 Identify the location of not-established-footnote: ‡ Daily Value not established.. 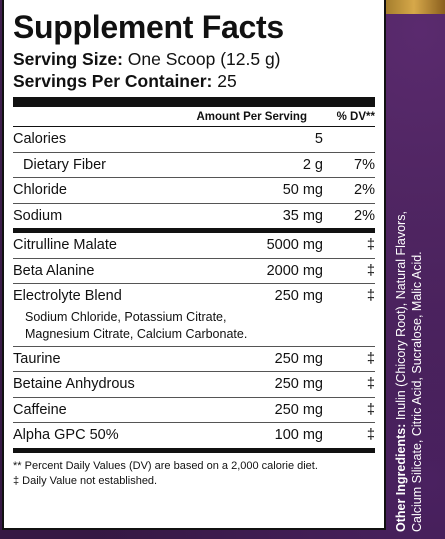
(85, 480).